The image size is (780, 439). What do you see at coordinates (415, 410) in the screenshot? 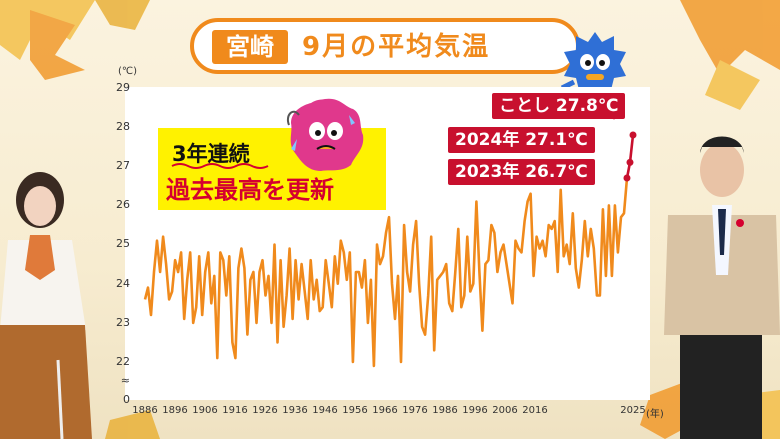
I see `x-tick-label: 1976` at bounding box center [415, 410].